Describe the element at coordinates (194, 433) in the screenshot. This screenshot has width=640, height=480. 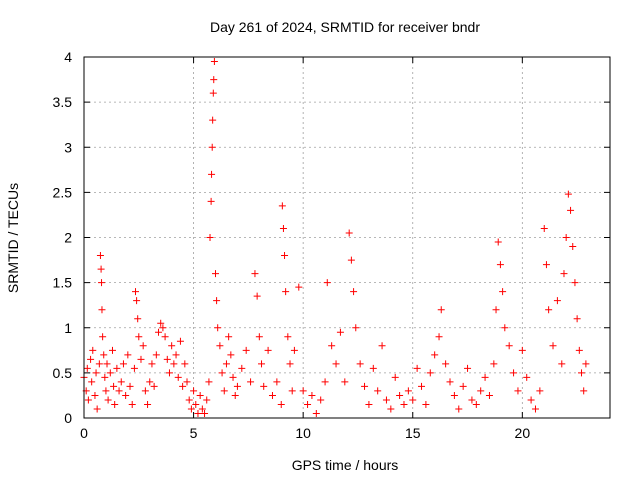
I see `x-tick-label: 5` at that location.